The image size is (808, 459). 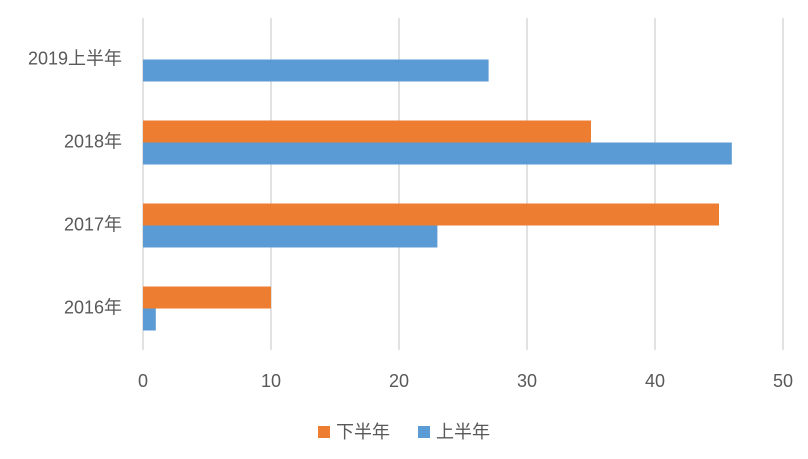 I want to click on legend-label: 上半年, so click(x=463, y=432).